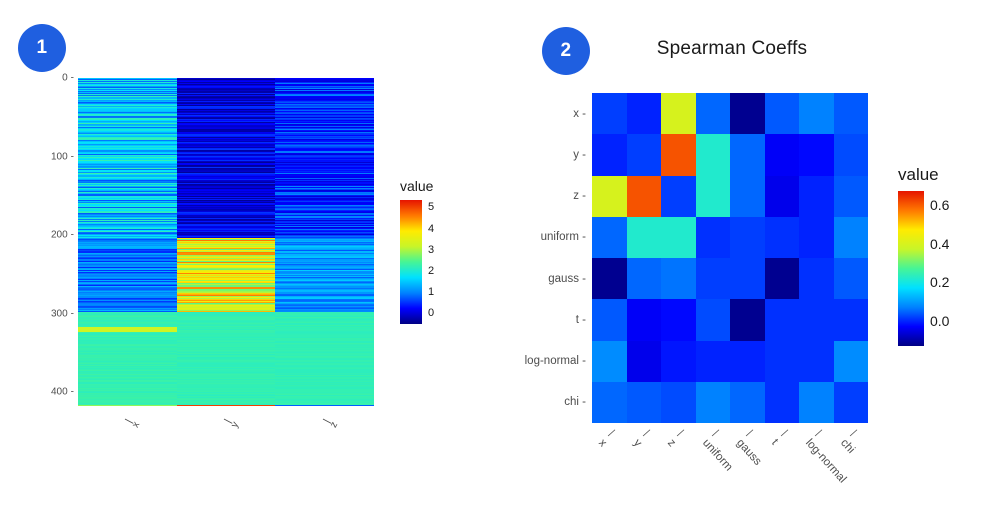 The width and height of the screenshot is (1008, 532). Describe the element at coordinates (62, 235) in the screenshot. I see `figure1-y-tick: 200-` at that location.